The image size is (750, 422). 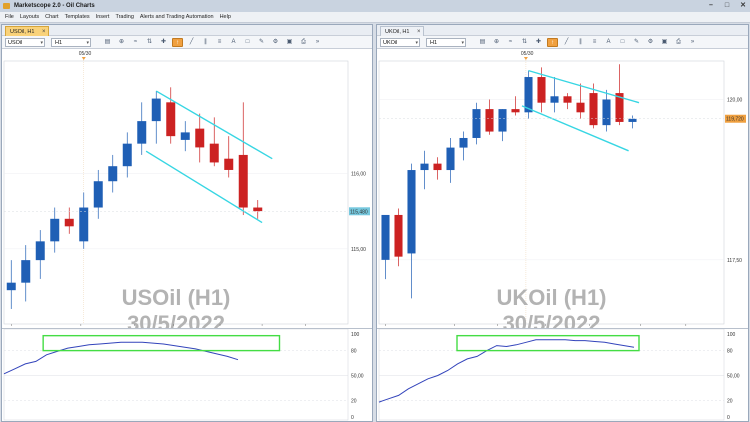 I want to click on menu-alerts: Alerts and Trading Automation, so click(x=176, y=17).